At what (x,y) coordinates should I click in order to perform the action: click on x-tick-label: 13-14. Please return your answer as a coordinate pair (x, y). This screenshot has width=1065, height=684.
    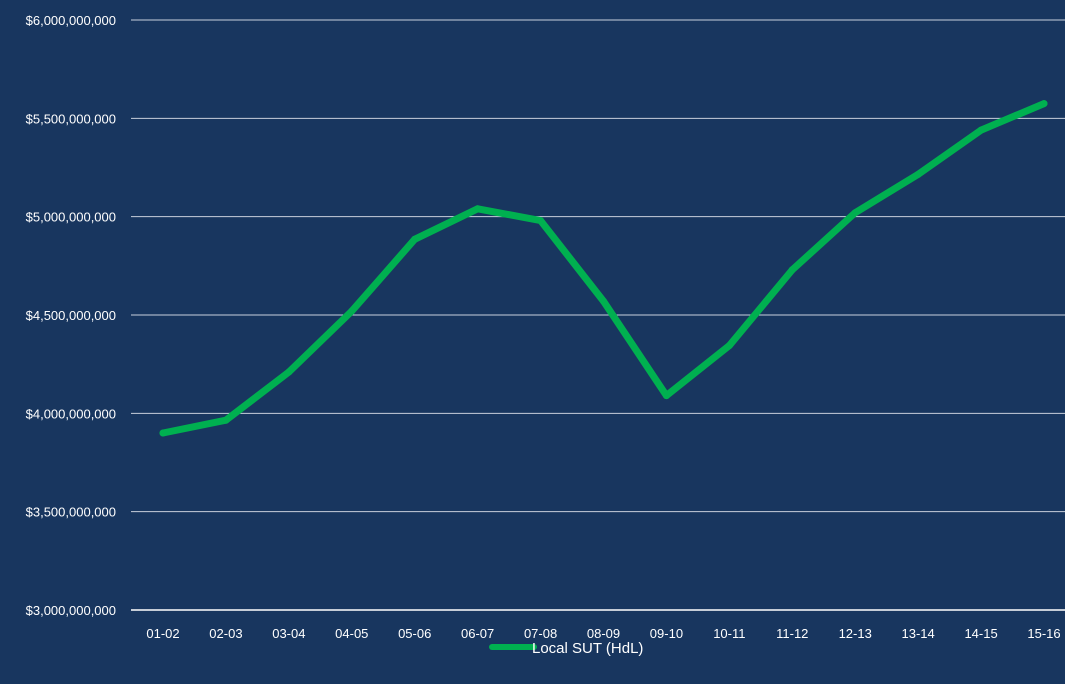
    Looking at the image, I should click on (918, 633).